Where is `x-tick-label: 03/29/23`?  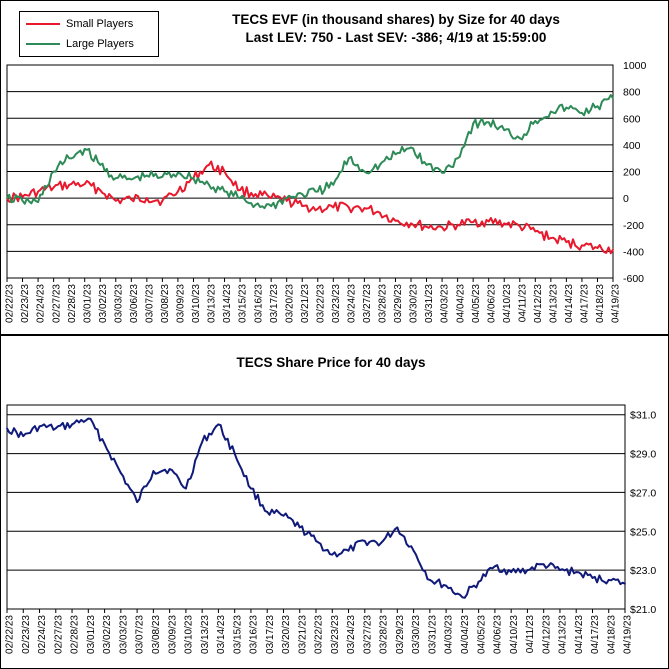
x-tick-label: 03/29/23 is located at coordinates (400, 634).